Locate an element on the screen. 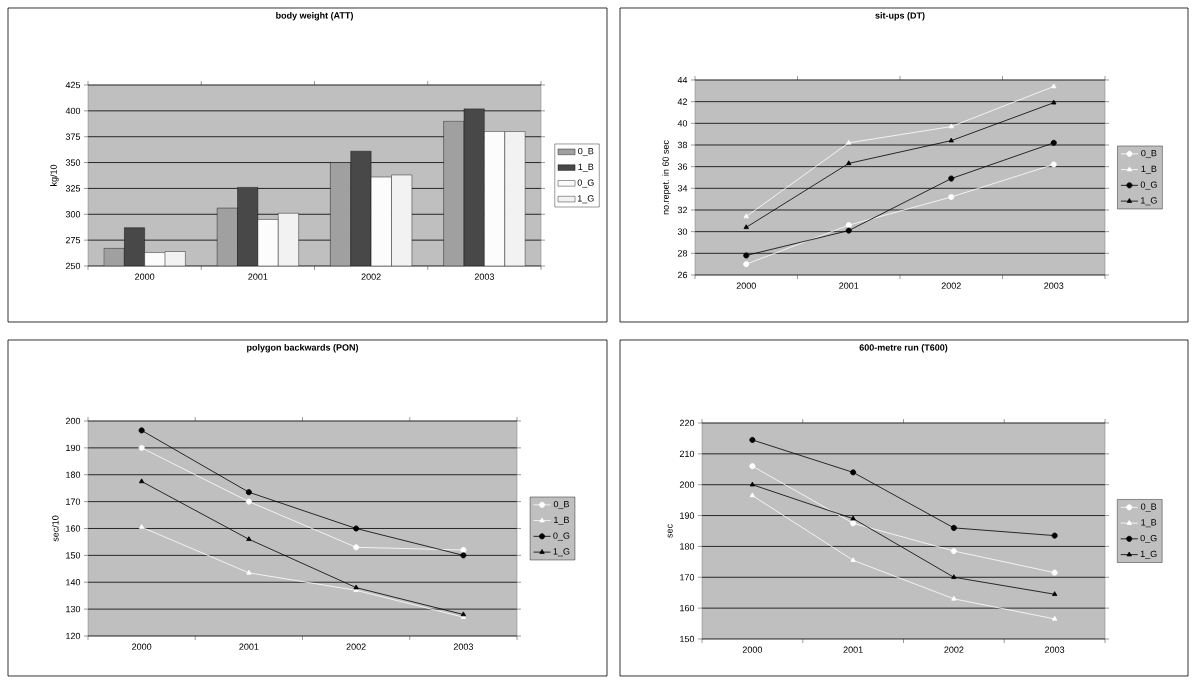 The image size is (1193, 682). y-tick-label: 130 is located at coordinates (73, 609).